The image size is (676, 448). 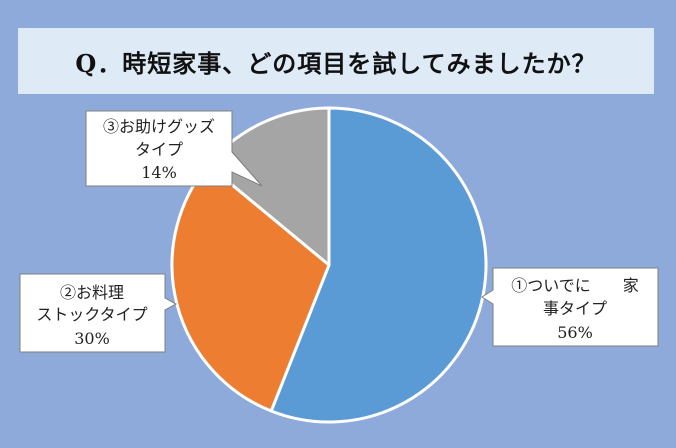 I want to click on title-banner: Q．時短家事、どの項目を試してみましたか？, so click(x=336, y=61).